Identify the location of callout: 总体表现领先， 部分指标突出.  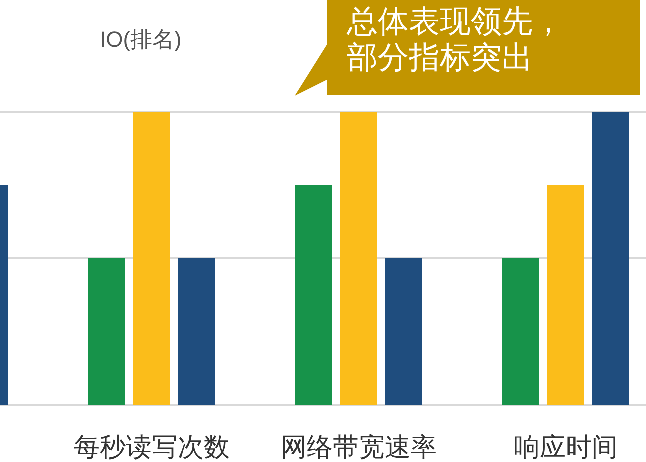
(467, 48).